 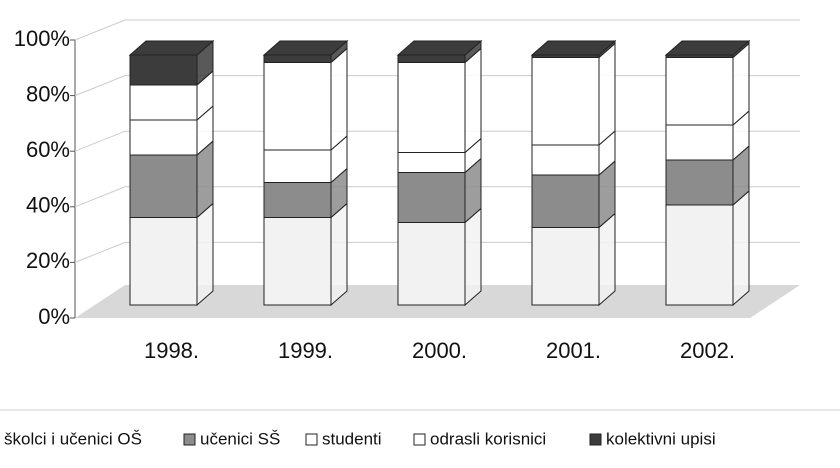 I want to click on y-tick-label: 40%, so click(x=48, y=205).